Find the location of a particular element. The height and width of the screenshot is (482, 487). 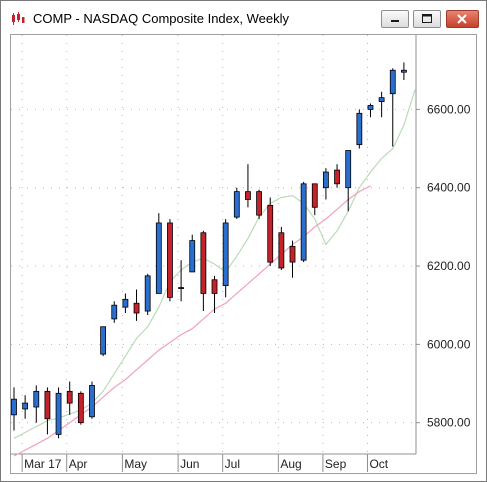

title-bar: COMP - NASDAQ Composite Index, Weekly is located at coordinates (243, 18).